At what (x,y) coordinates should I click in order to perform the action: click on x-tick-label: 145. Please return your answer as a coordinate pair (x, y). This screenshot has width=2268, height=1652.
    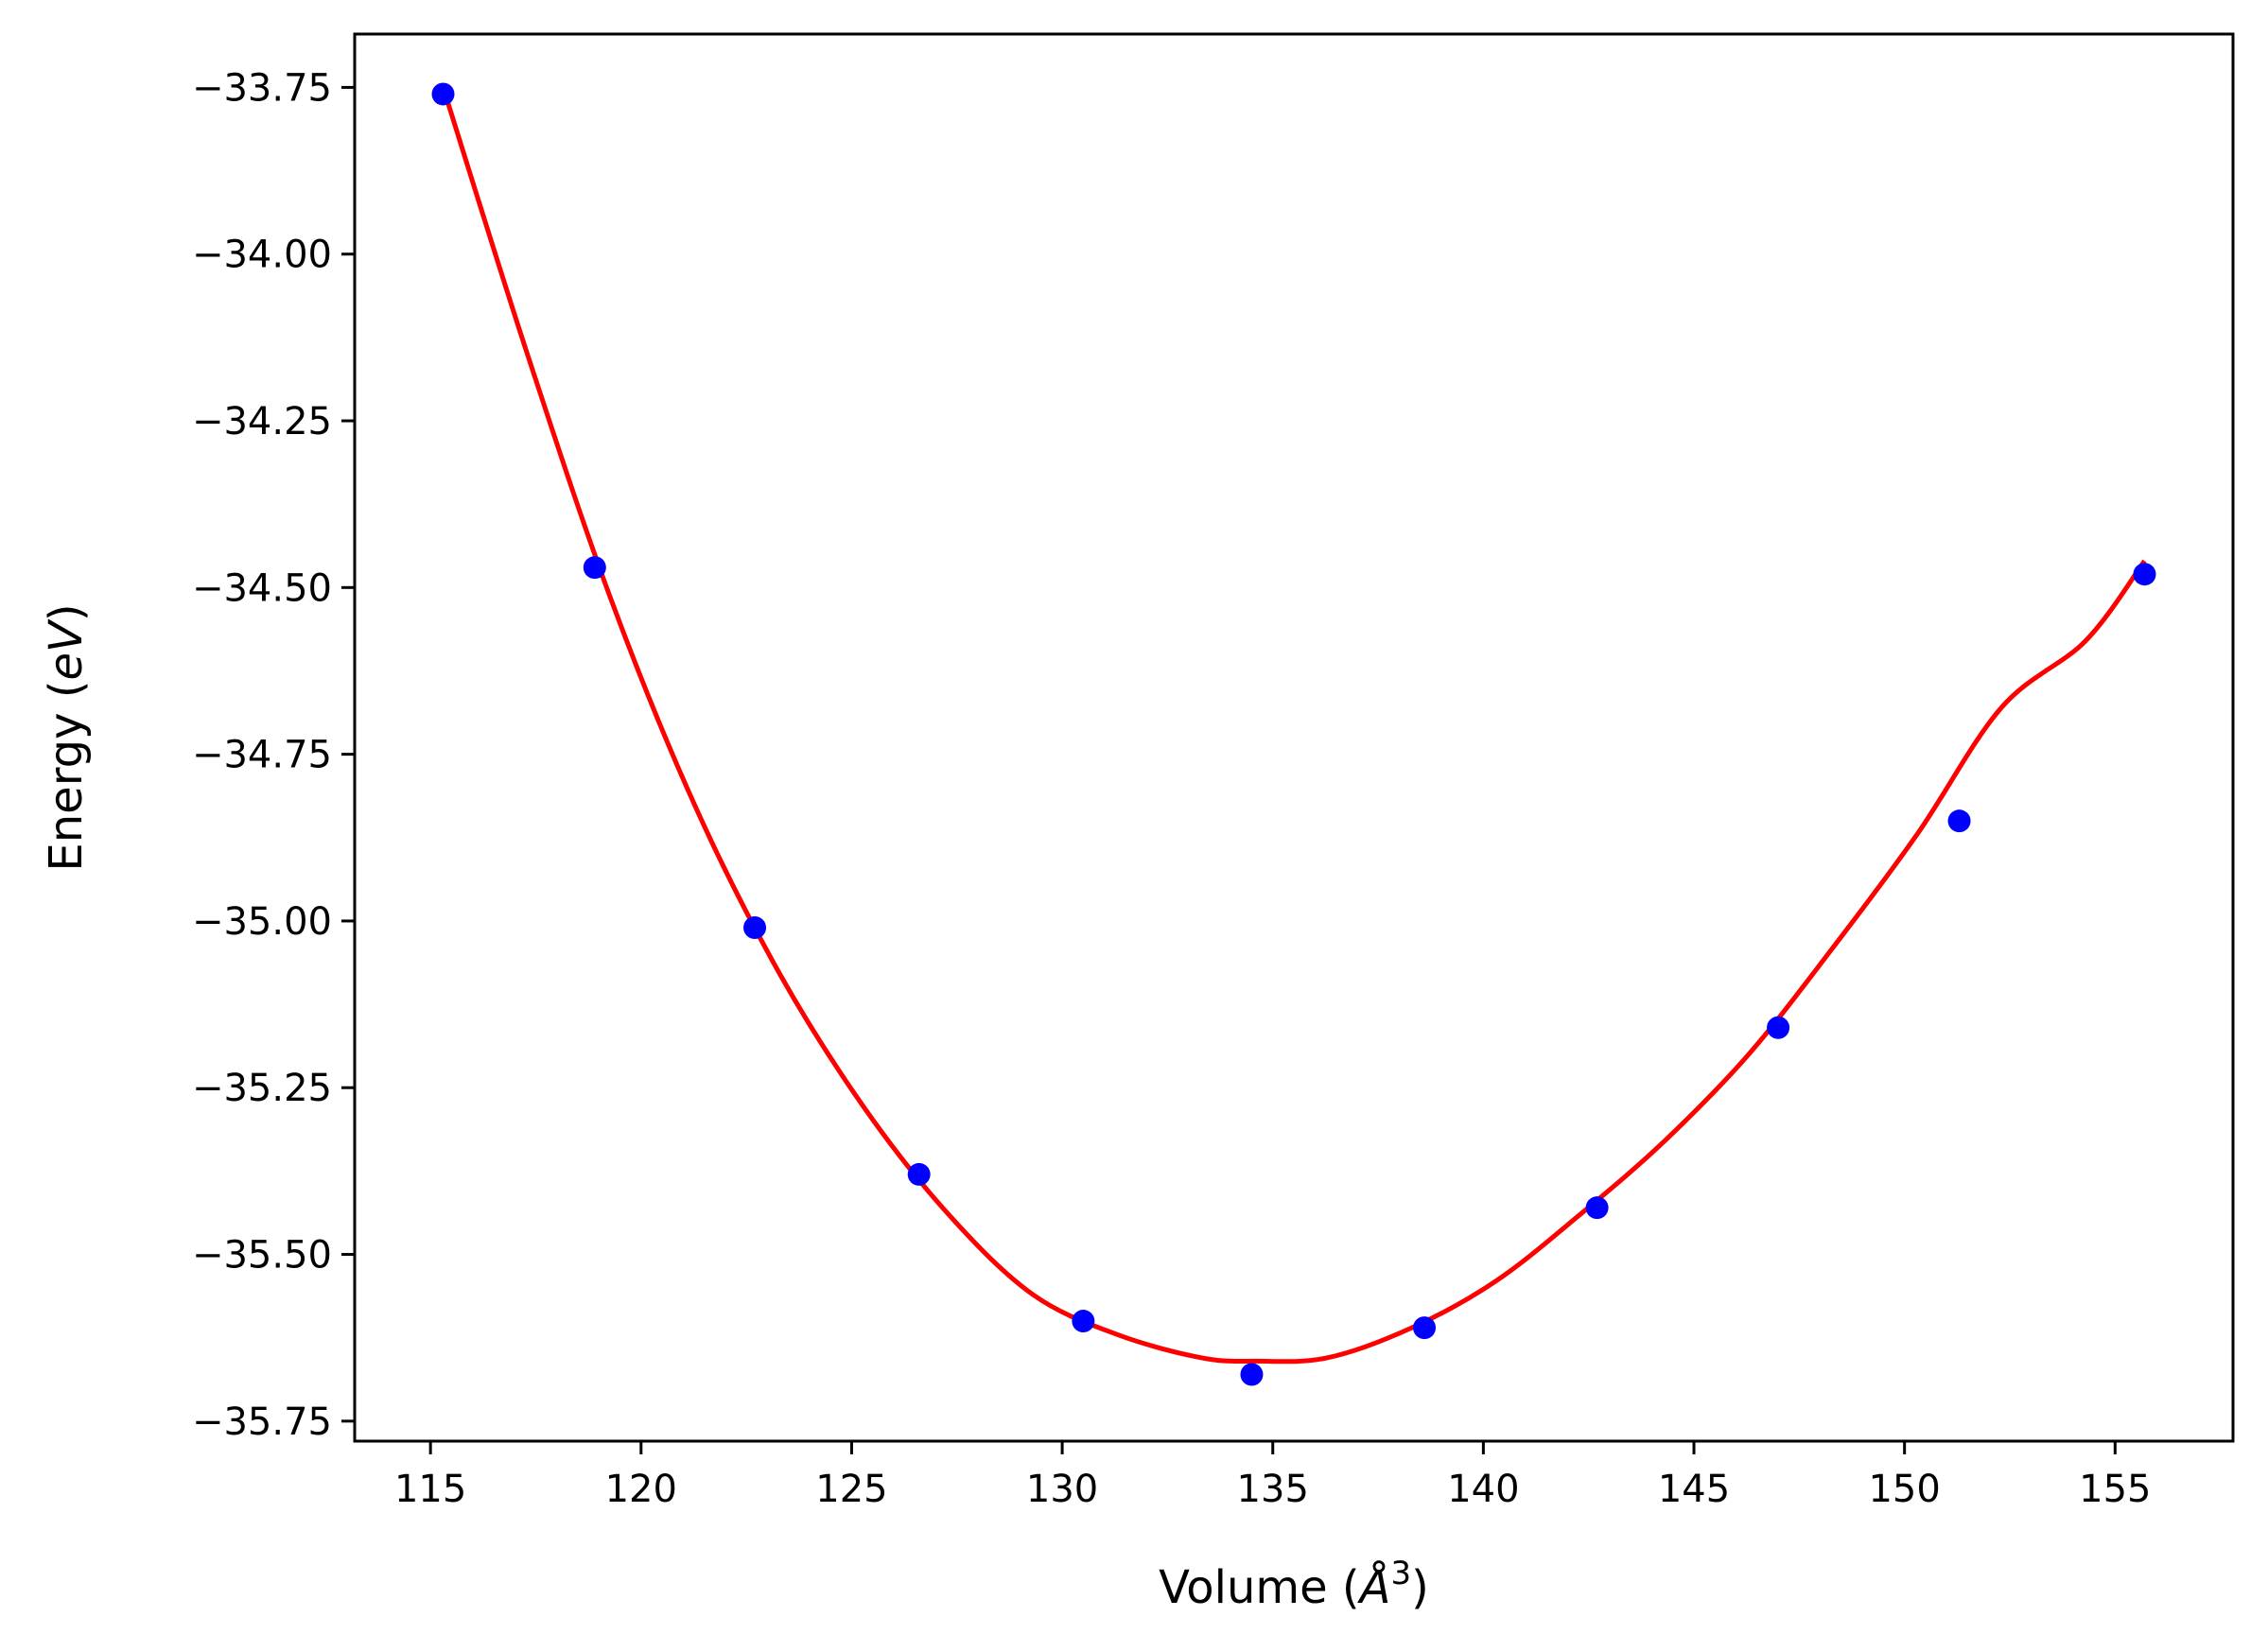
    Looking at the image, I should click on (1694, 1490).